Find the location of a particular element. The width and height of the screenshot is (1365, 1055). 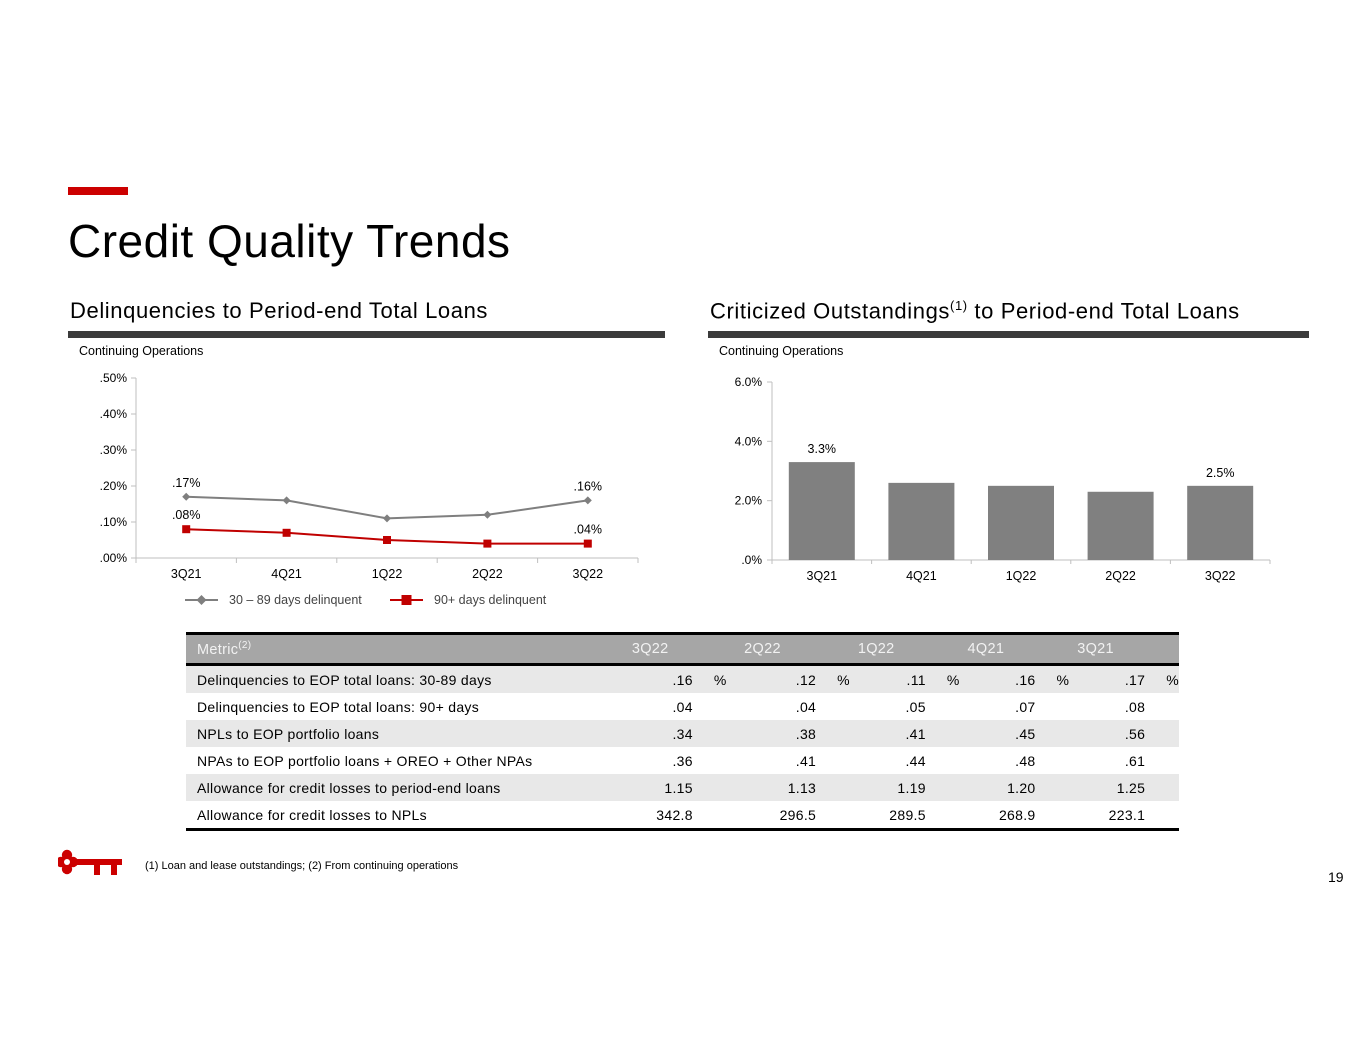

table-cell: .61 is located at coordinates (1128, 760).